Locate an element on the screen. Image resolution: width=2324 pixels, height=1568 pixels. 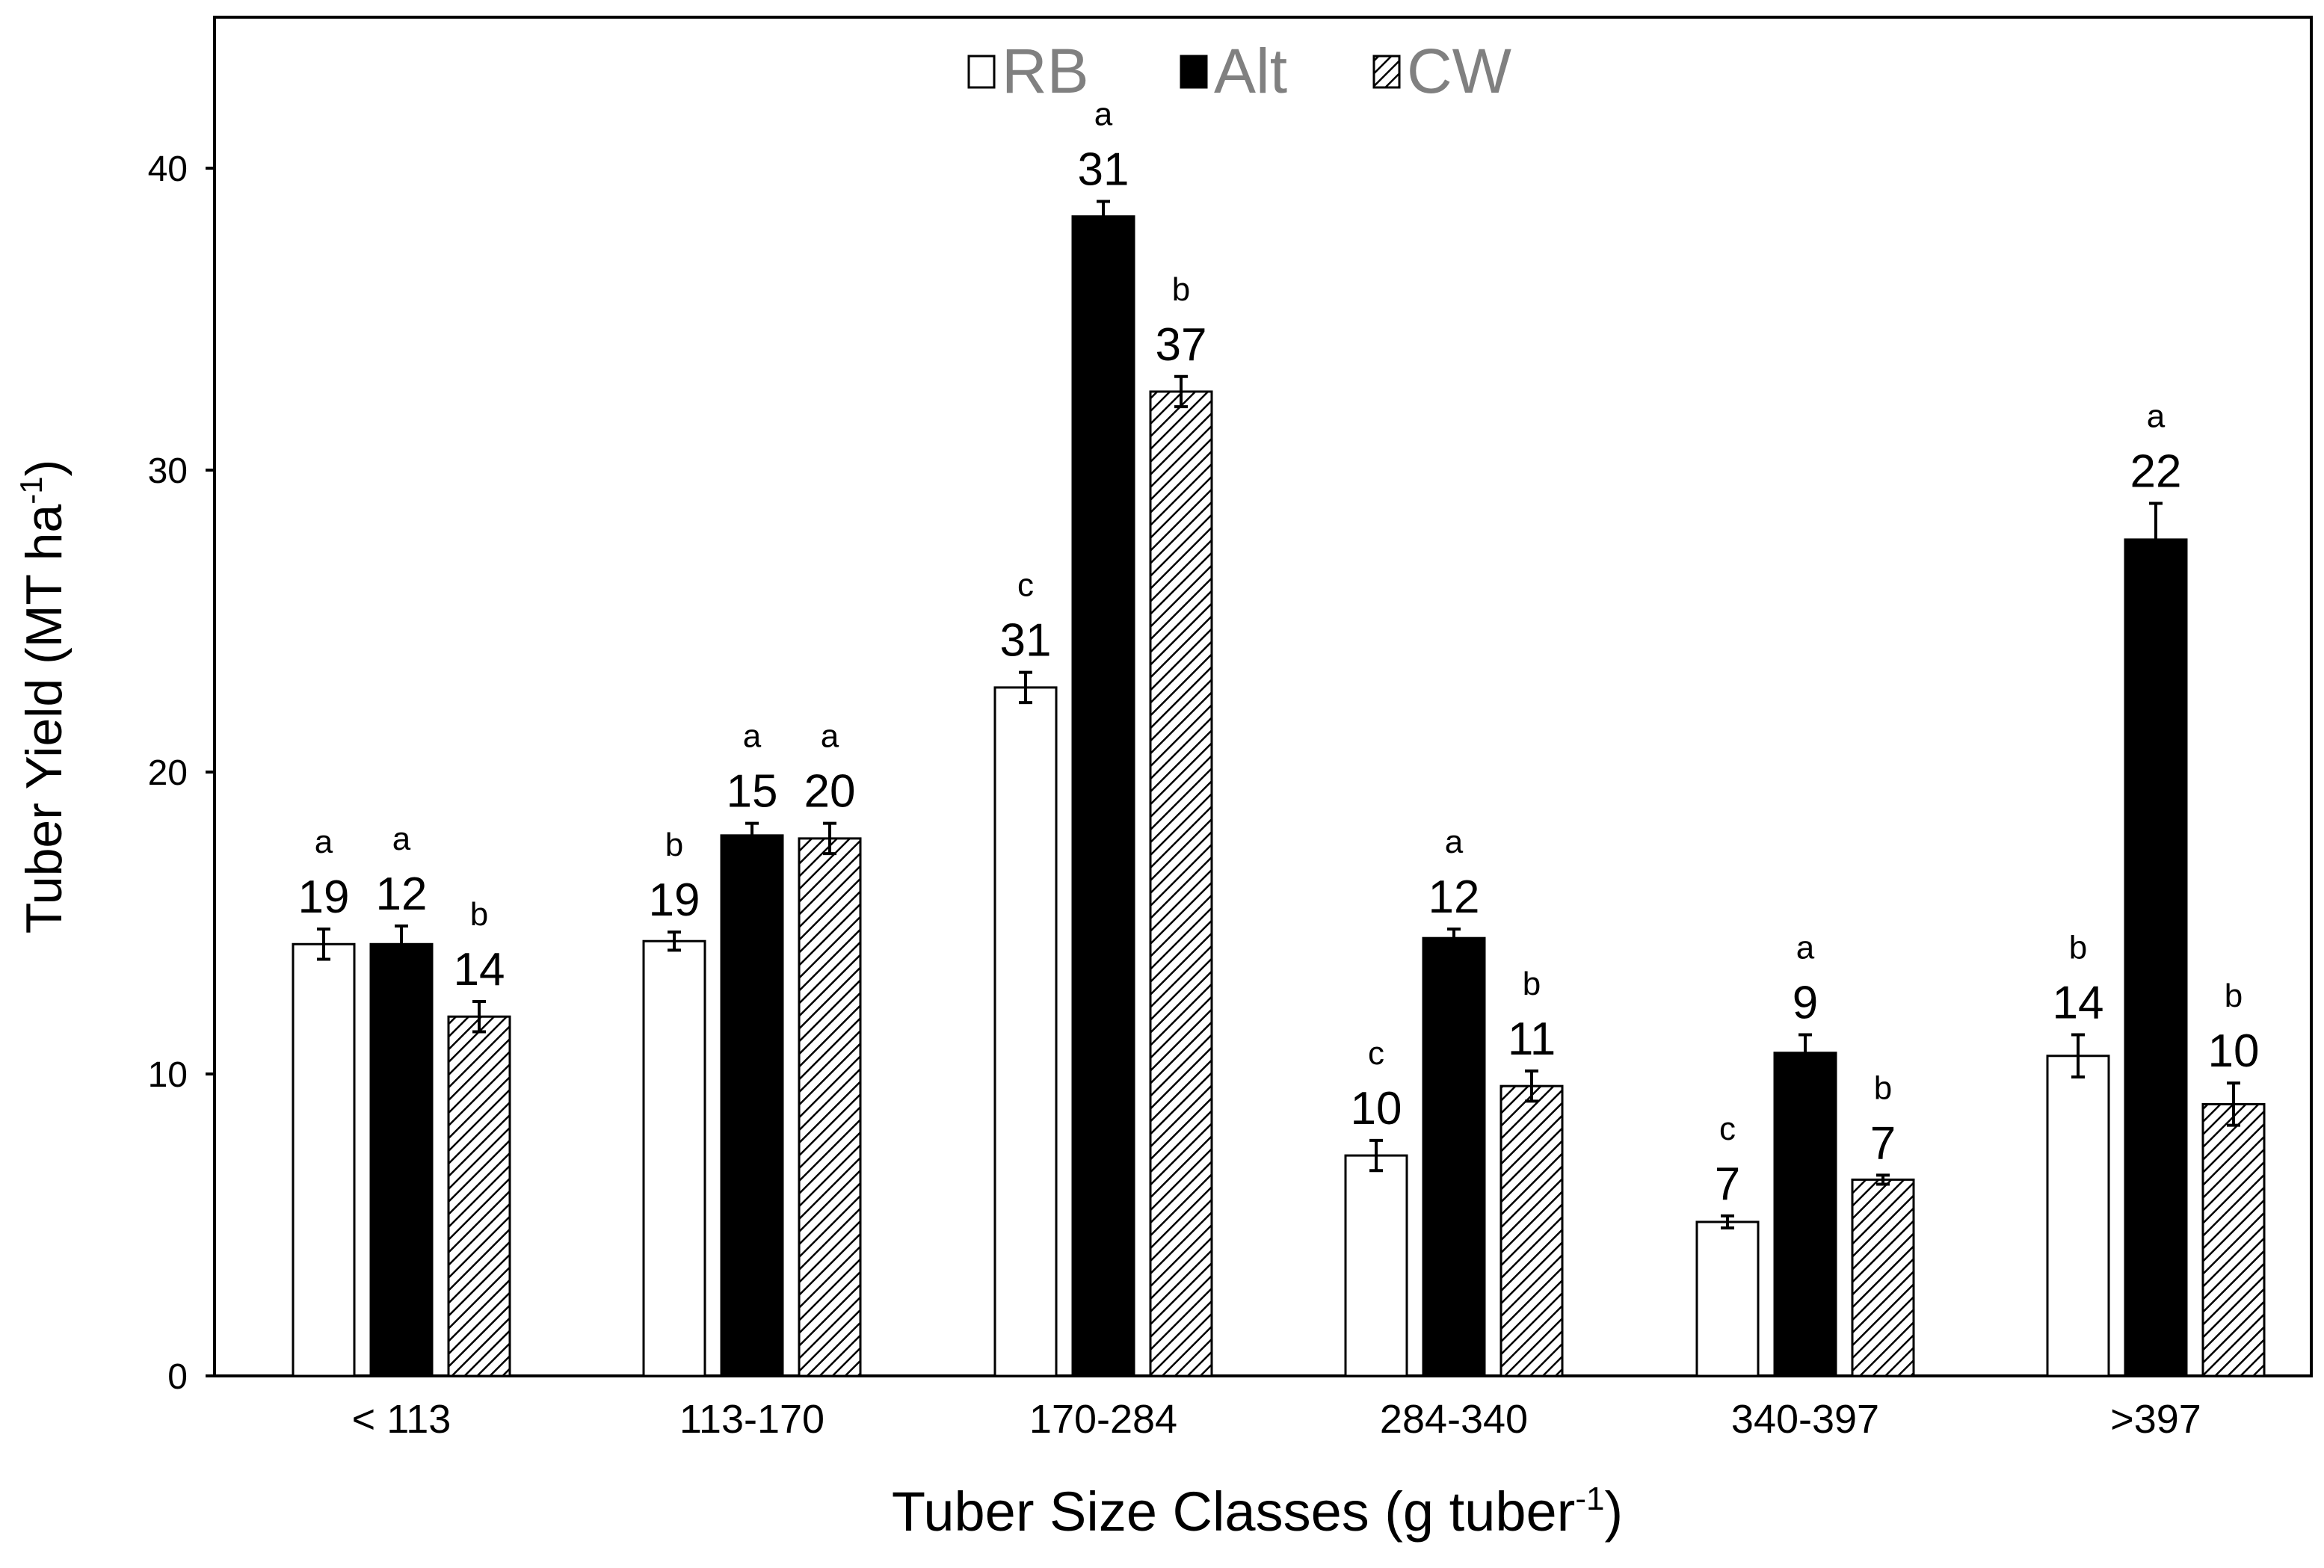
legend-item-alt: Alt is located at coordinates (1234, 71).